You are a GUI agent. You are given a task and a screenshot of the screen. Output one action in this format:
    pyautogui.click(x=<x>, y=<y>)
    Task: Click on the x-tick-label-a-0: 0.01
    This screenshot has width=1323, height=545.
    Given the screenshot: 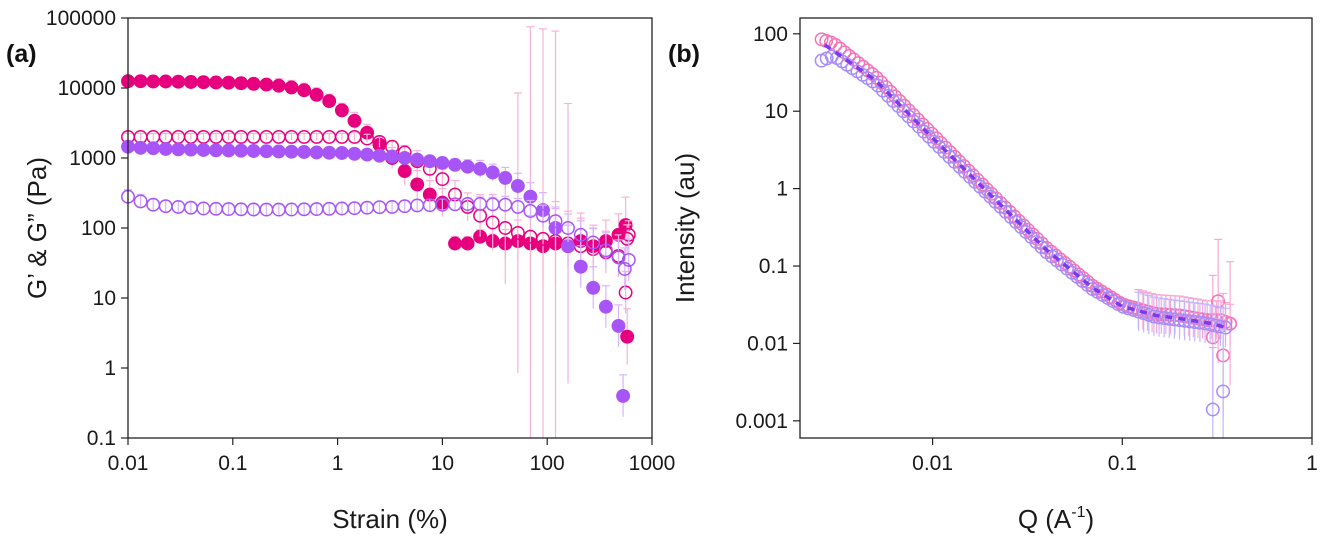 What is the action you would take?
    pyautogui.click(x=128, y=463)
    